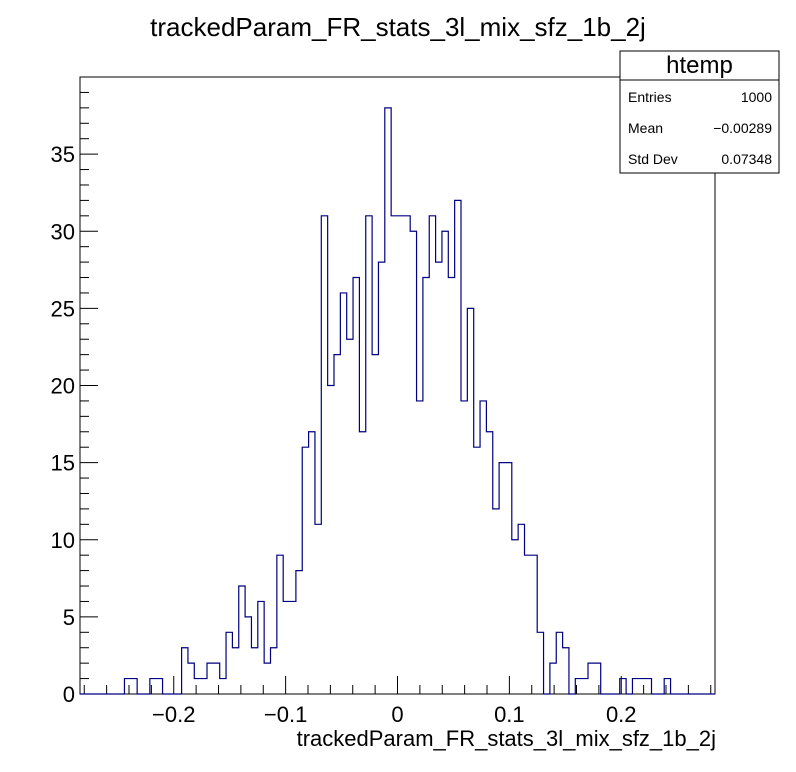 This screenshot has height=772, width=796. I want to click on y-tick-label: 30, so click(63, 231).